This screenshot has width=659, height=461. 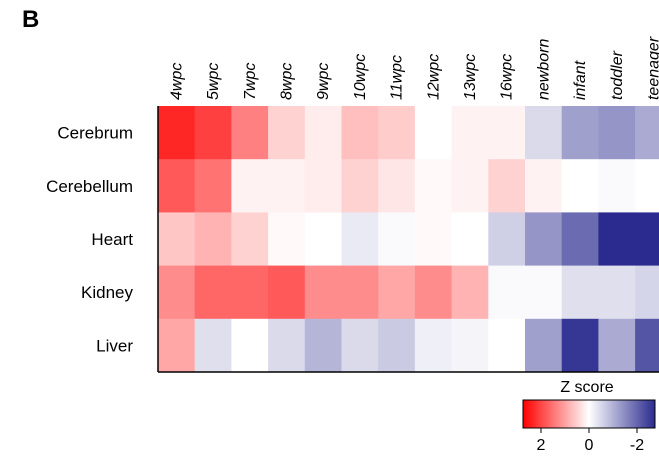 What do you see at coordinates (112, 239) in the screenshot?
I see `row-label: Heart` at bounding box center [112, 239].